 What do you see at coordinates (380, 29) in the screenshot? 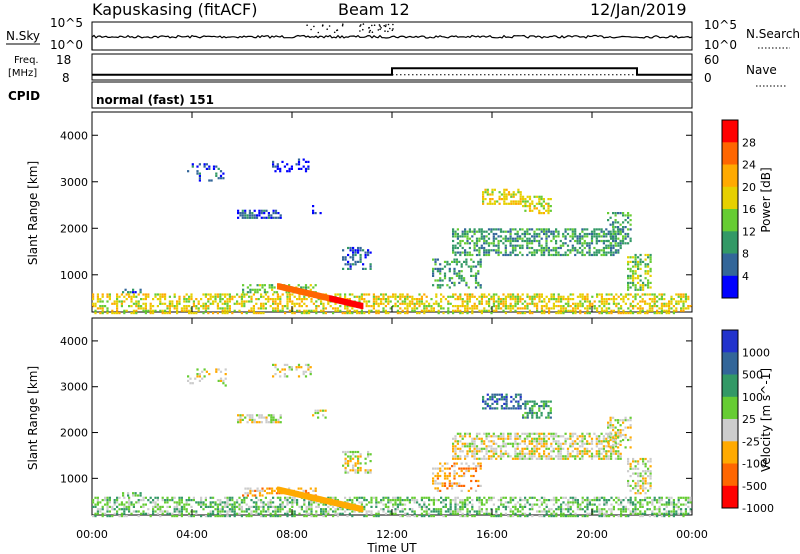
I see `noise-search-dot` at bounding box center [380, 29].